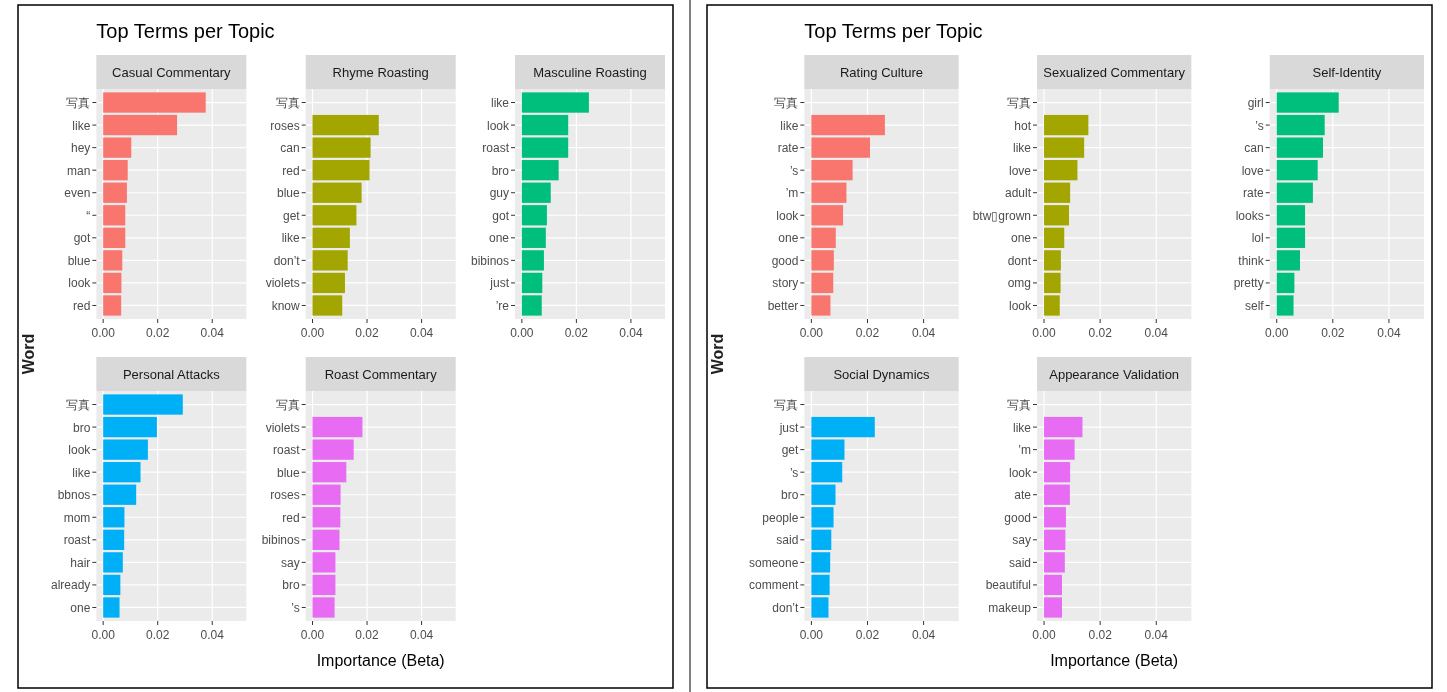  Describe the element at coordinates (285, 125) in the screenshot. I see `y-tick-label: roses` at that location.